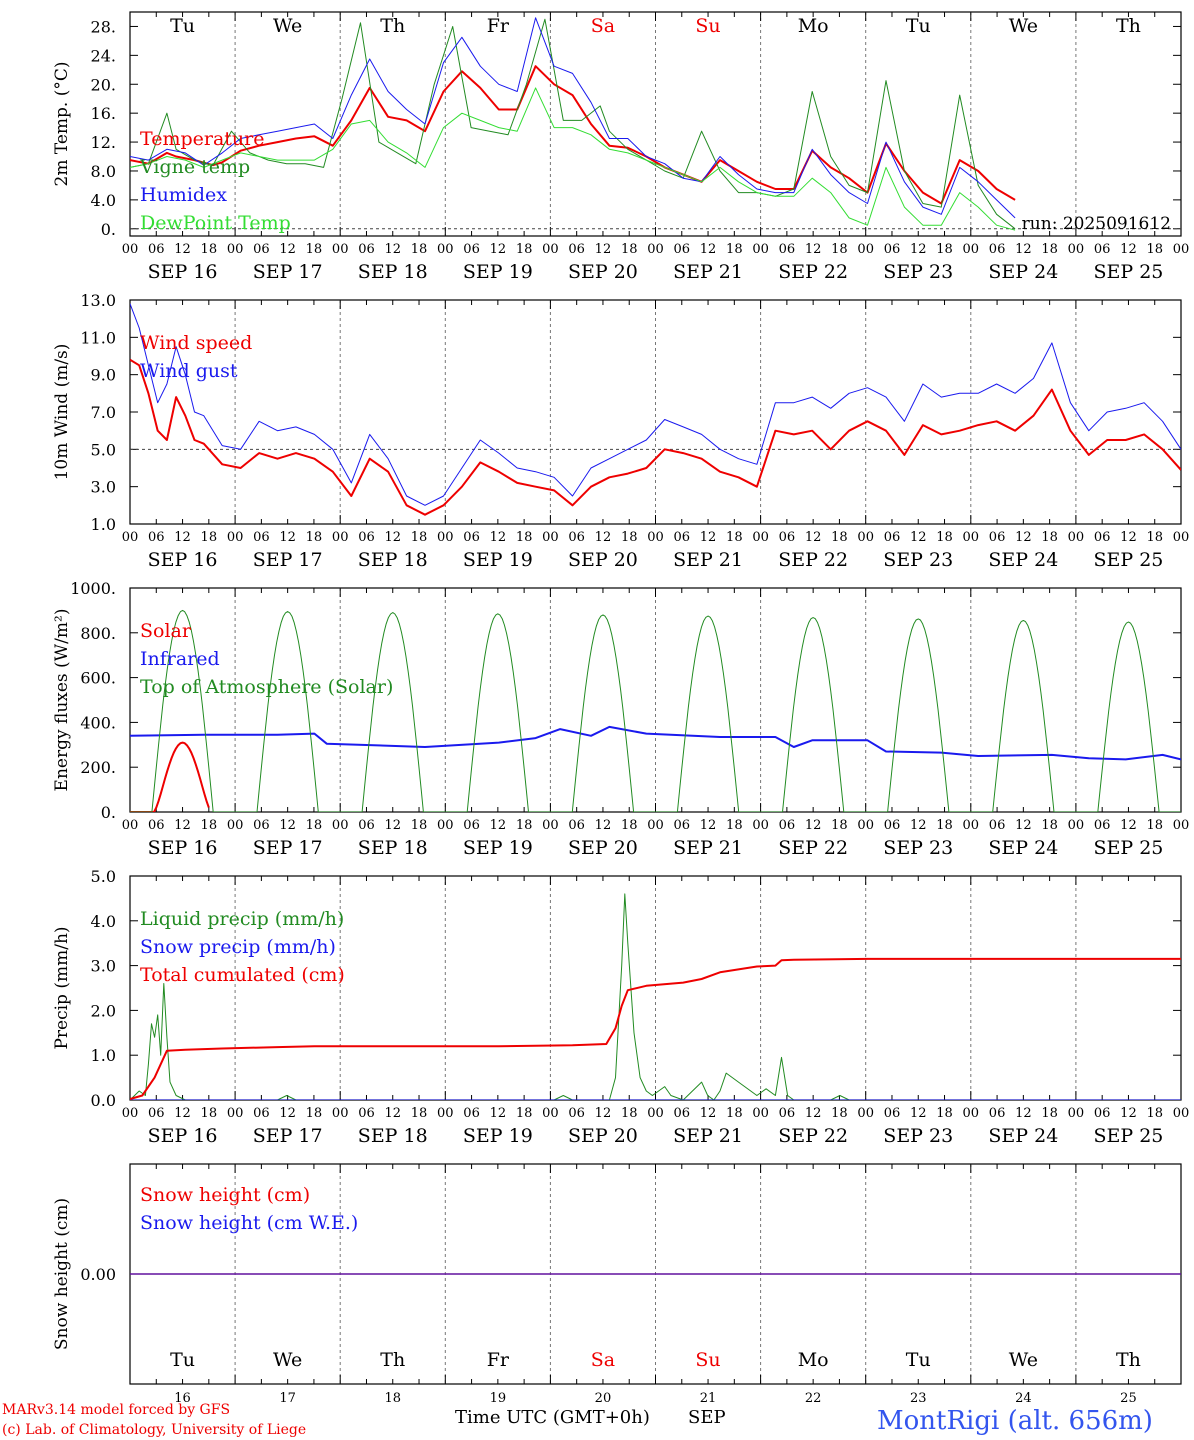 Image resolution: width=1194 pixels, height=1440 pixels. What do you see at coordinates (103, 84) in the screenshot?
I see `y-tick-label: 20.` at bounding box center [103, 84].